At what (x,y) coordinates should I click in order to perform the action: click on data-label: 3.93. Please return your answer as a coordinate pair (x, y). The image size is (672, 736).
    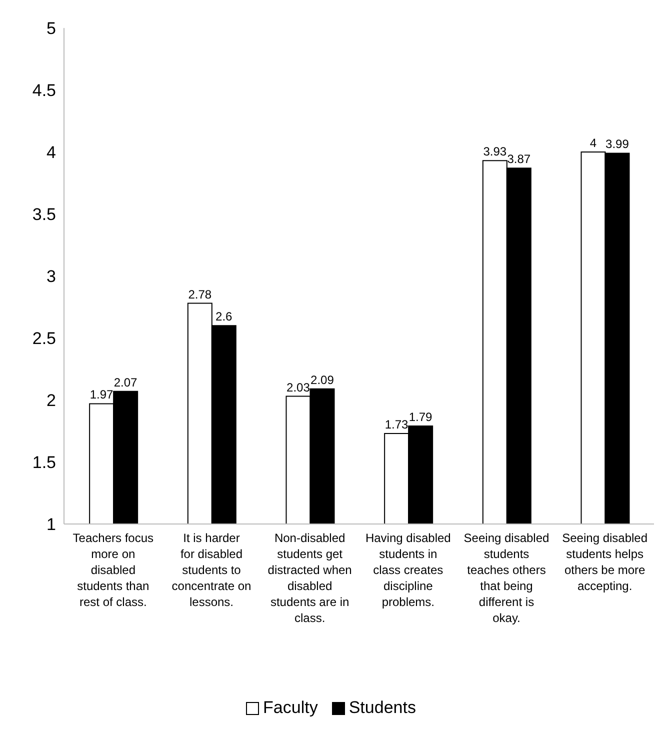
    Looking at the image, I should click on (495, 151).